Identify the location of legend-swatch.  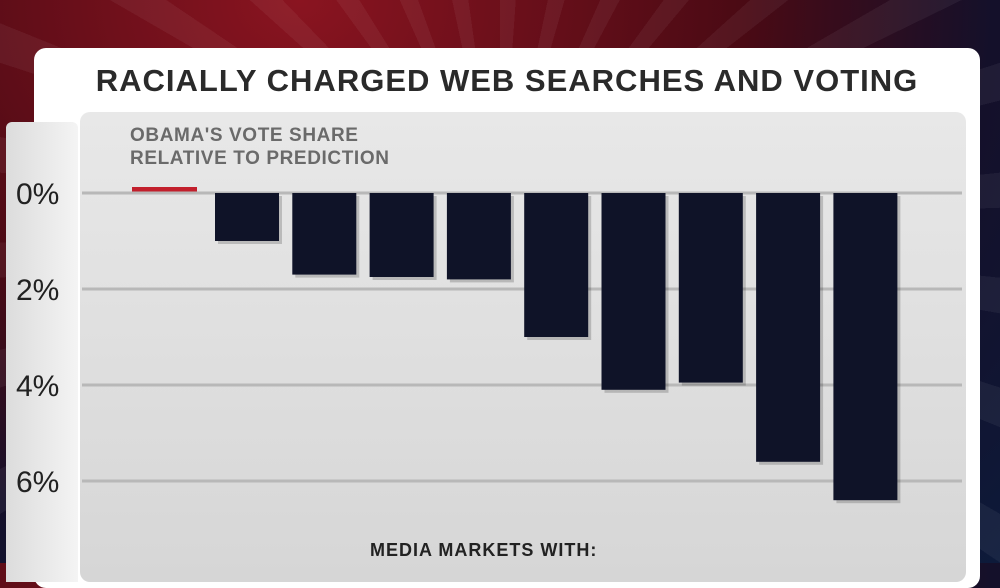
(164, 189).